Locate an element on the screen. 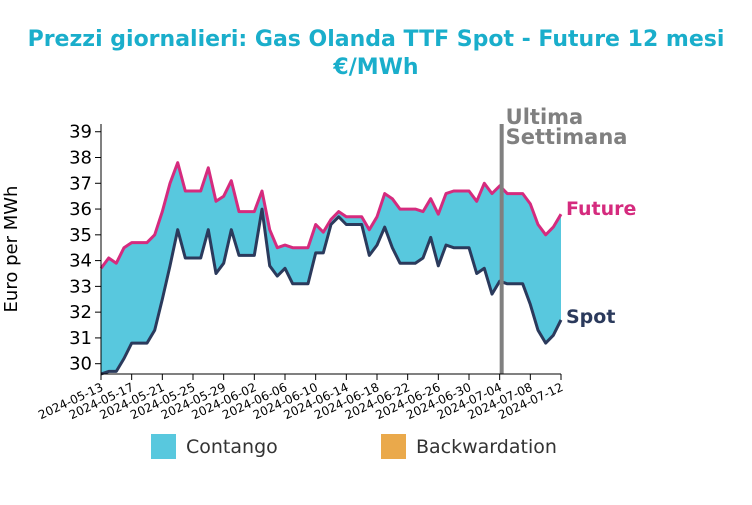 The width and height of the screenshot is (752, 505). legend: Contango Backwardation is located at coordinates (354, 446).